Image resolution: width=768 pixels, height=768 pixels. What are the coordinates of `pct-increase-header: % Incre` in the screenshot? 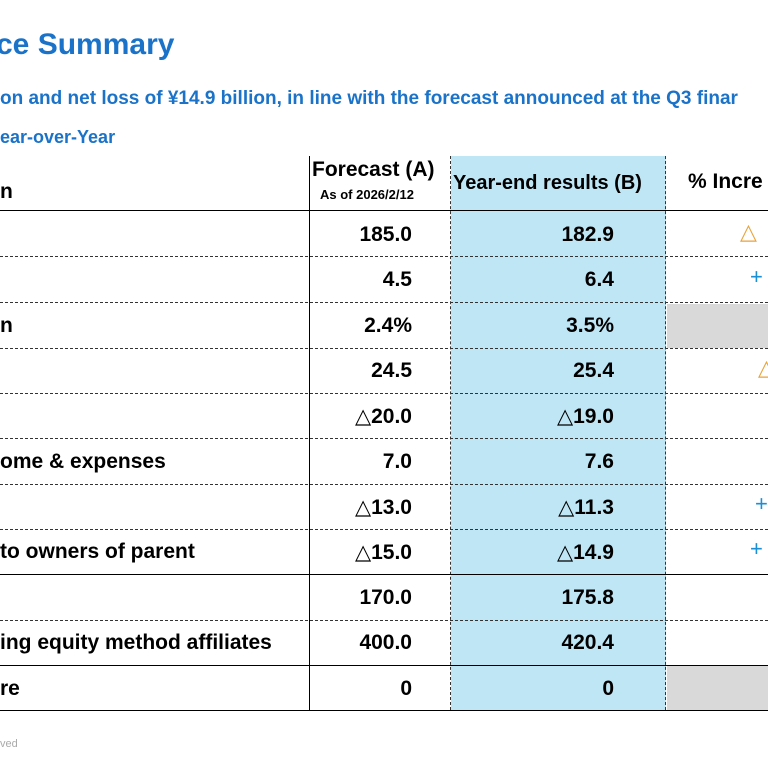 It's located at (725, 181).